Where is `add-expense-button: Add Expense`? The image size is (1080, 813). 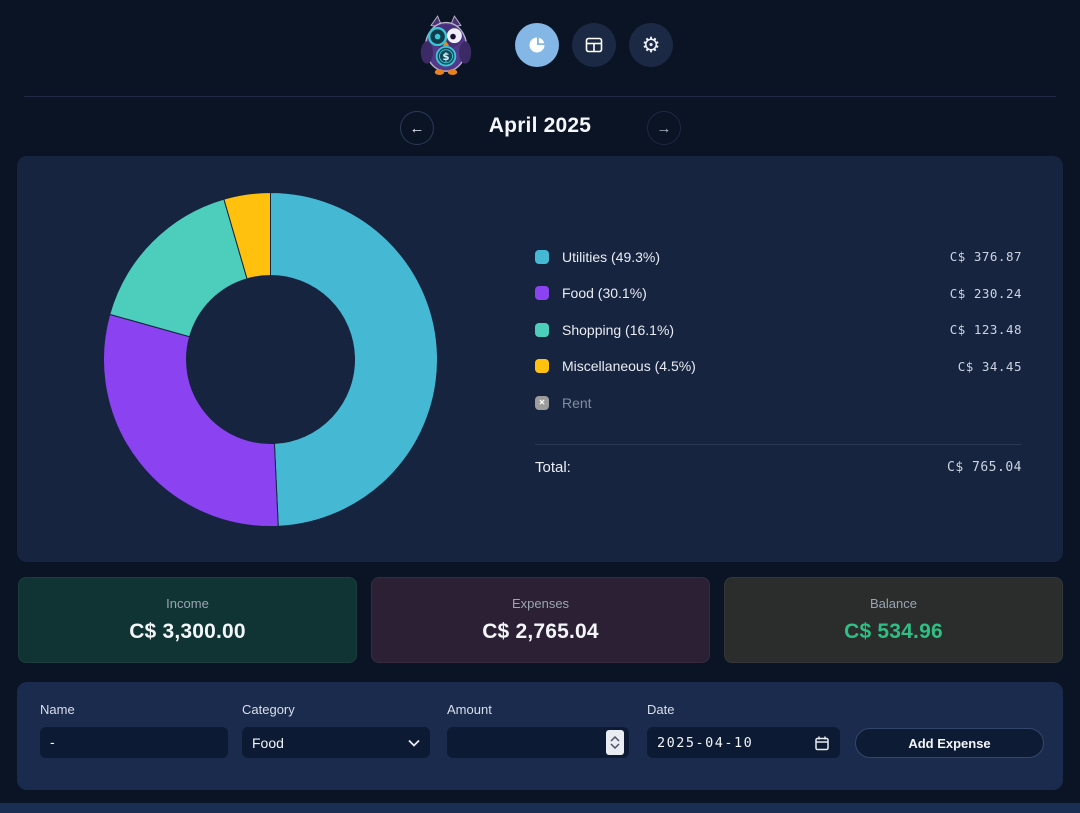
add-expense-button: Add Expense is located at coordinates (949, 743).